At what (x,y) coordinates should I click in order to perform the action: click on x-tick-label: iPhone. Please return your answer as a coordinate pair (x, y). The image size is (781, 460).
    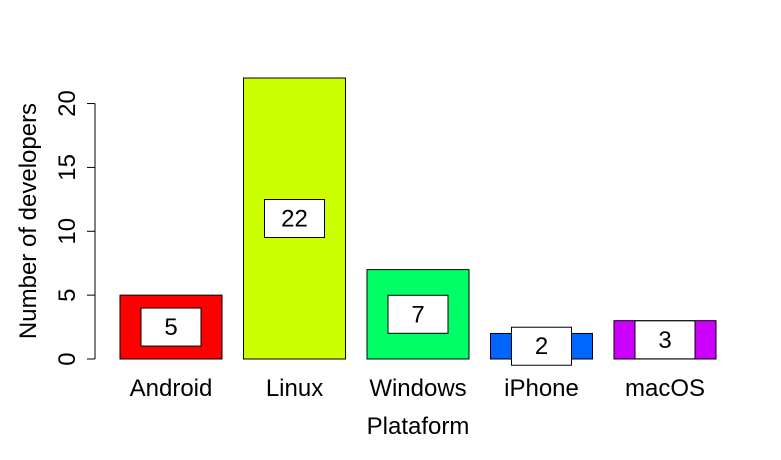
    Looking at the image, I should click on (541, 388).